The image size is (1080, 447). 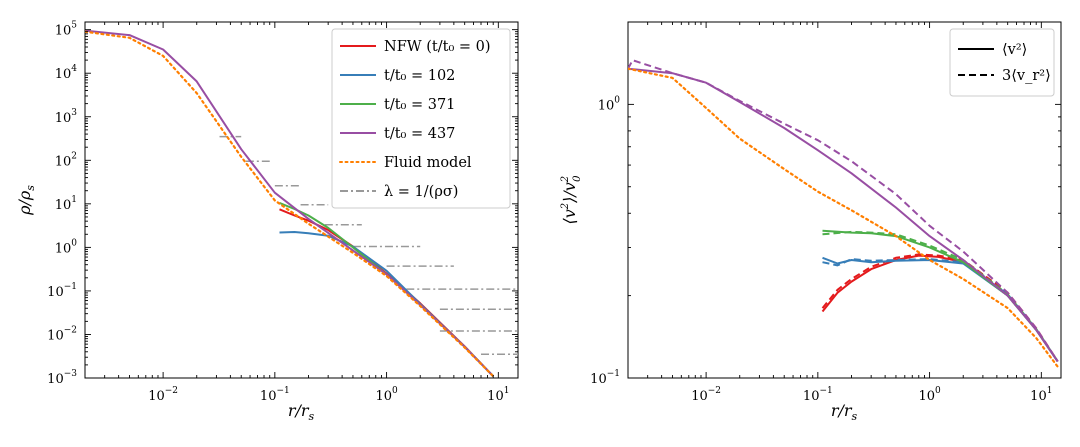 I want to click on left-y-tick-label: 10⁻³, so click(x=62, y=378).